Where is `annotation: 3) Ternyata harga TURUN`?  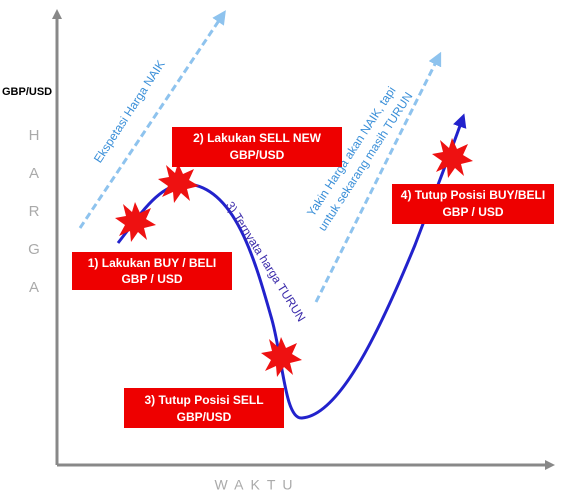
annotation: 3) Ternyata harga TURUN is located at coordinates (266, 261).